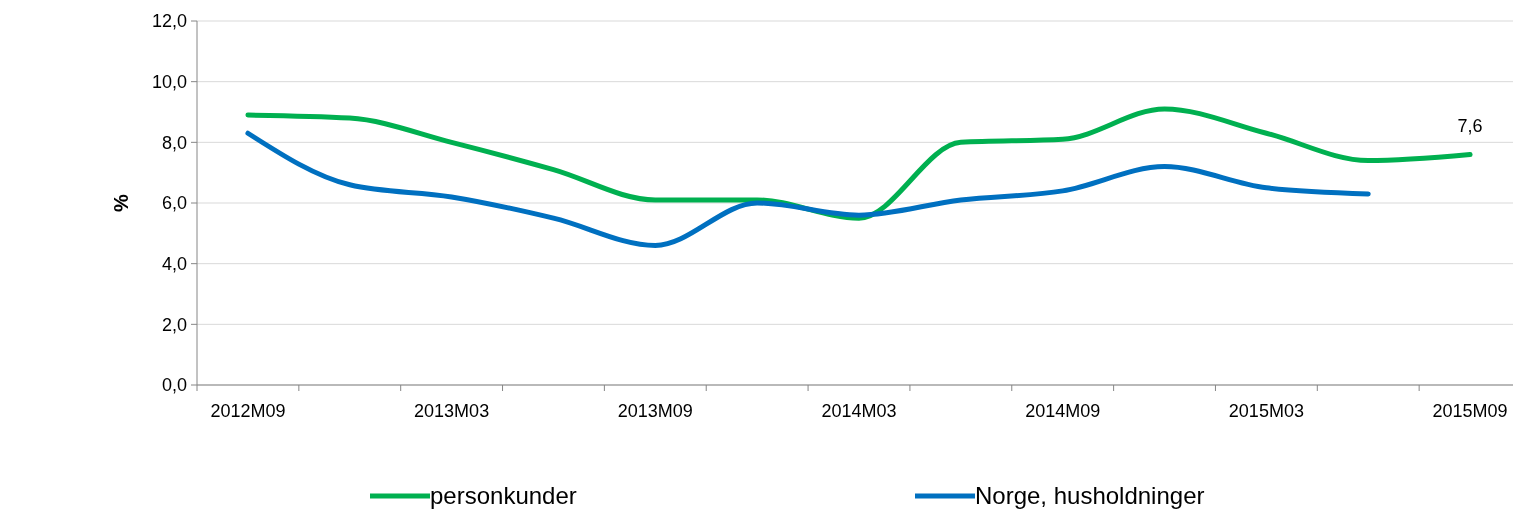 The height and width of the screenshot is (518, 1521). What do you see at coordinates (1470, 411) in the screenshot?
I see `x-tick-label: 2015M09` at bounding box center [1470, 411].